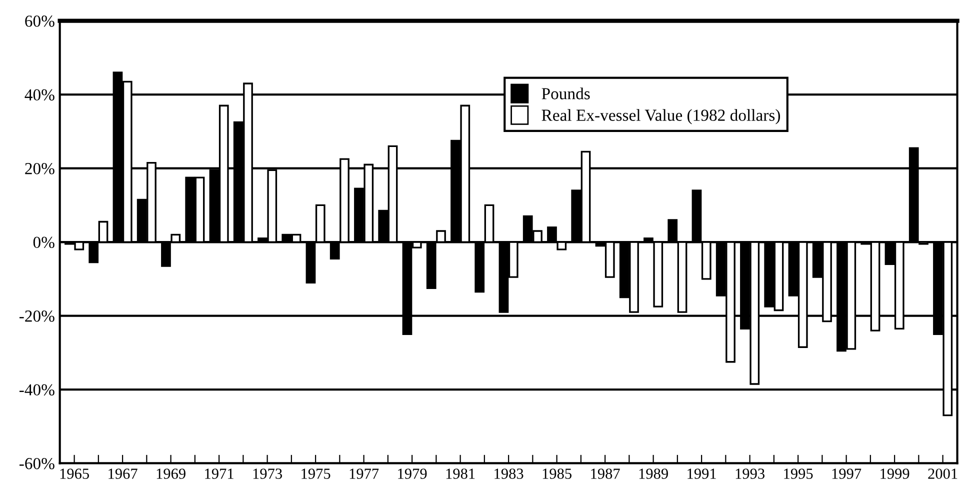  What do you see at coordinates (39, 21) in the screenshot?
I see `y-tick-label: 60%` at bounding box center [39, 21].